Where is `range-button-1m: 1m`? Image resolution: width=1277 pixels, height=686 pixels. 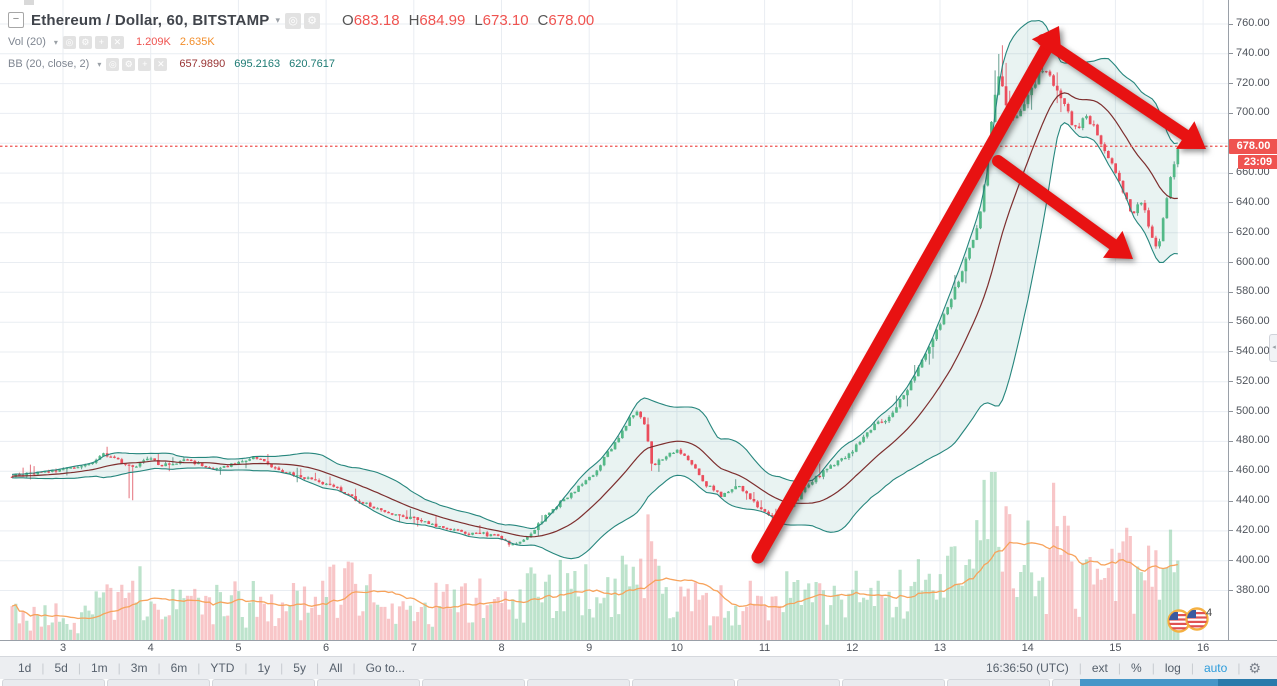
range-button-1m: 1m is located at coordinates (99, 668).